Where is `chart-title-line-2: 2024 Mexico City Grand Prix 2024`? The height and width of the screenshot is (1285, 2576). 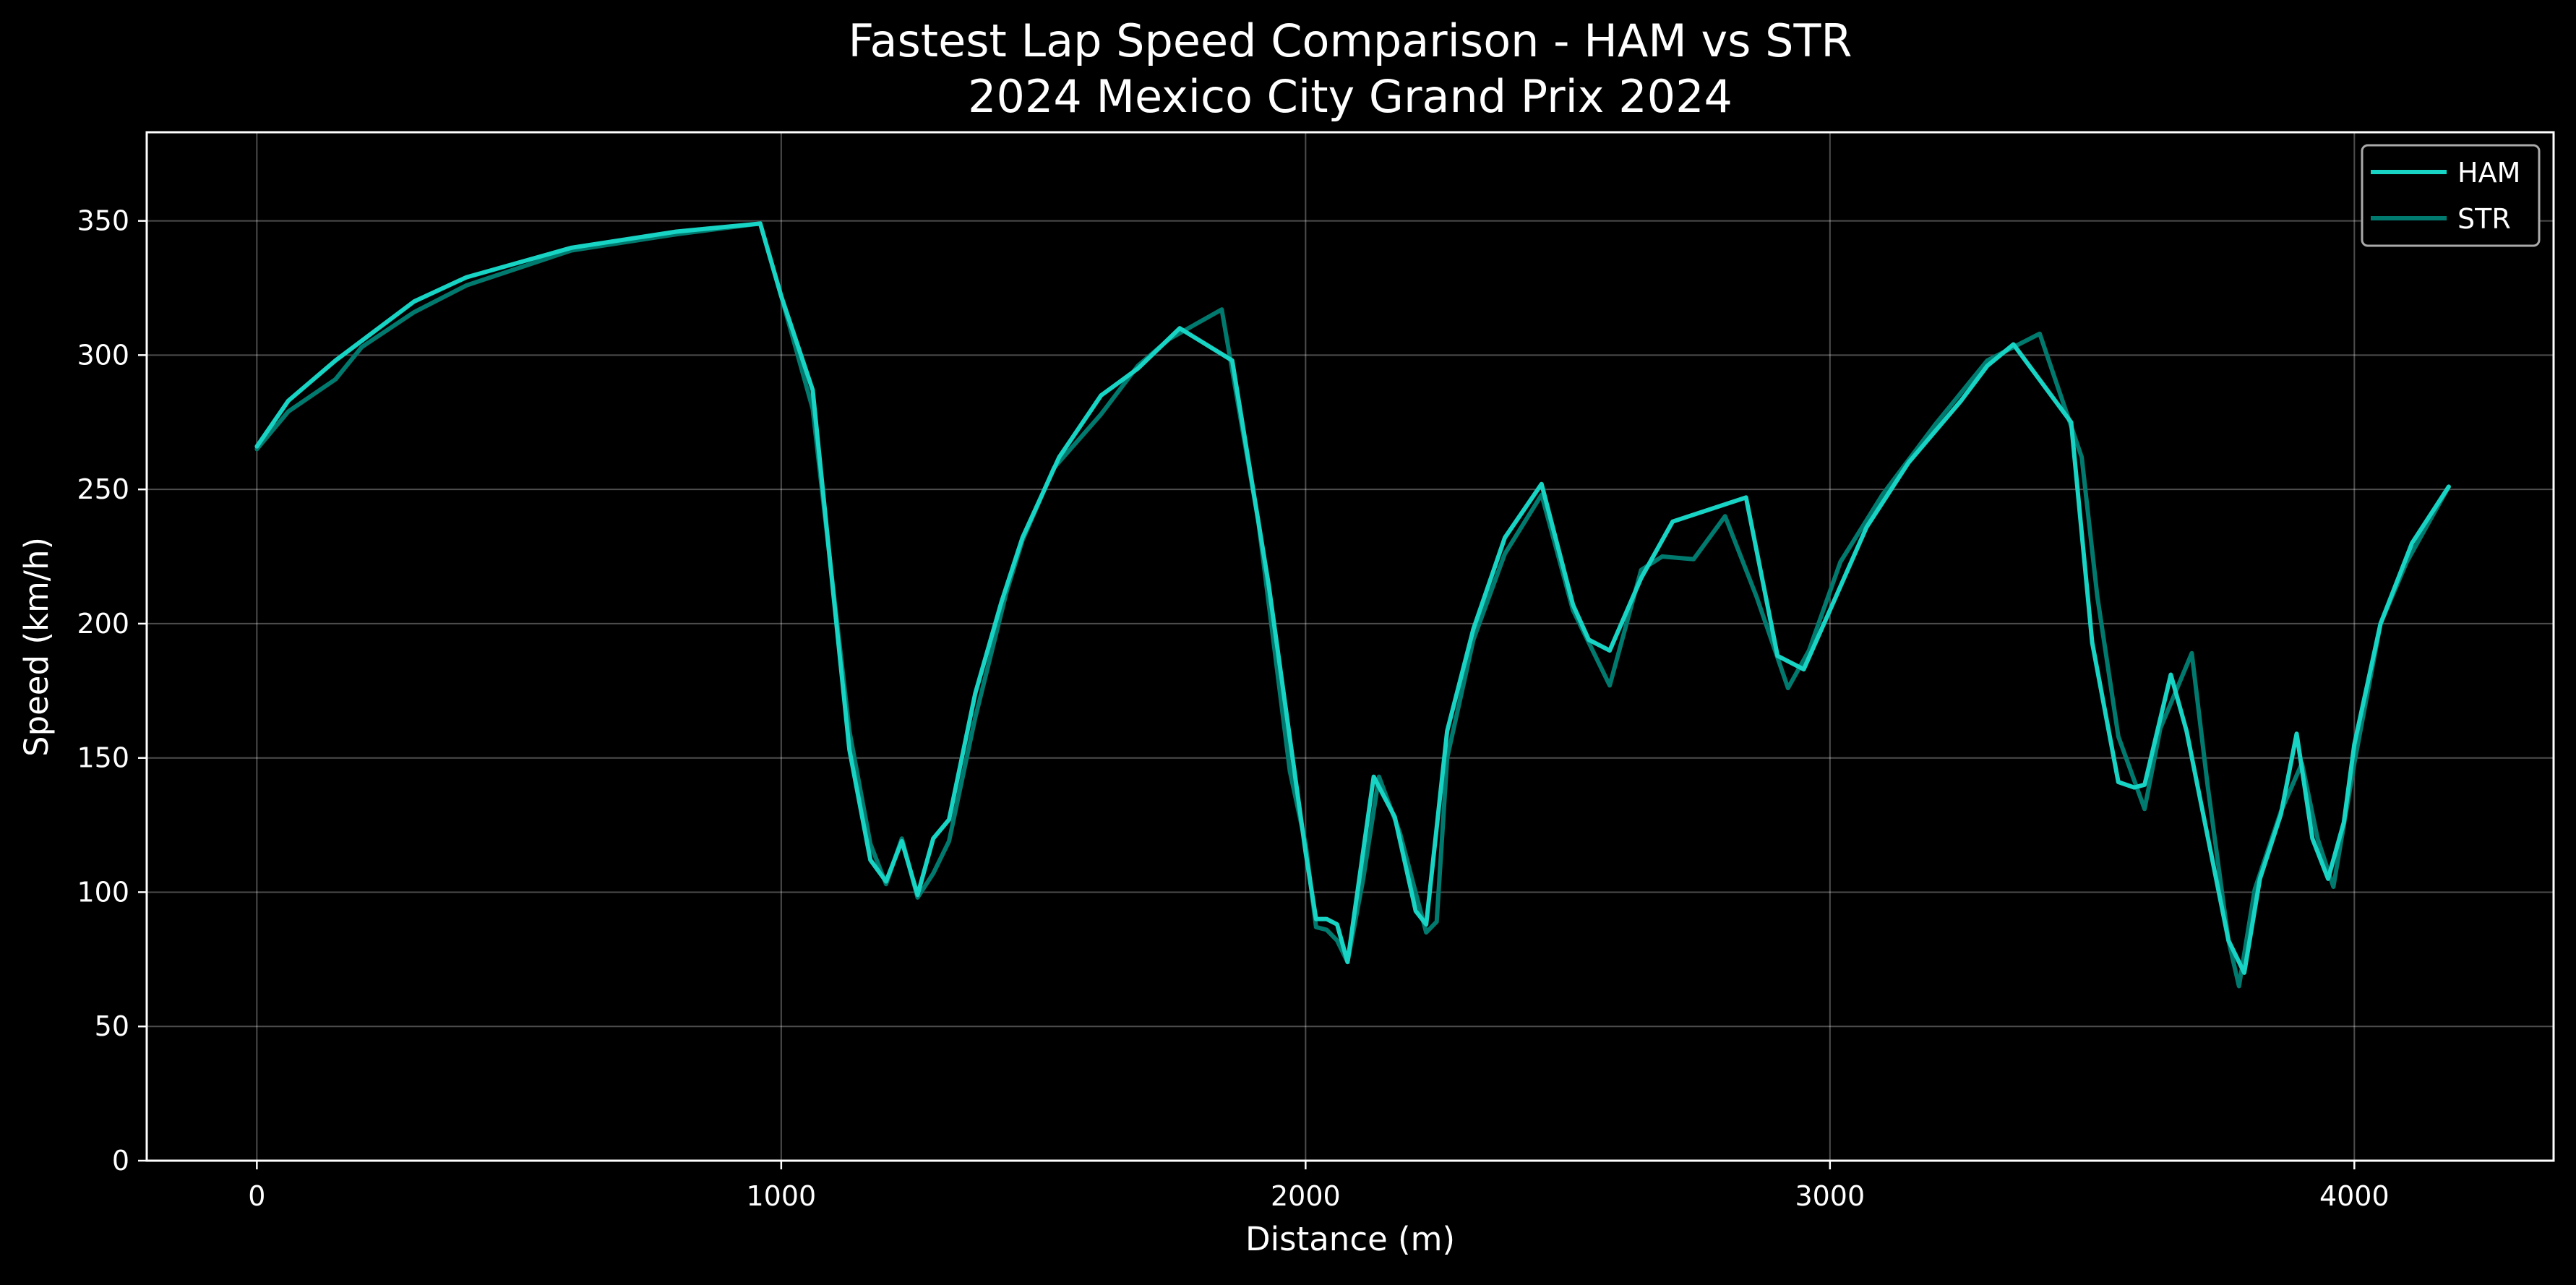
chart-title-line-2: 2024 Mexico City Grand Prix 2024 is located at coordinates (1351, 96).